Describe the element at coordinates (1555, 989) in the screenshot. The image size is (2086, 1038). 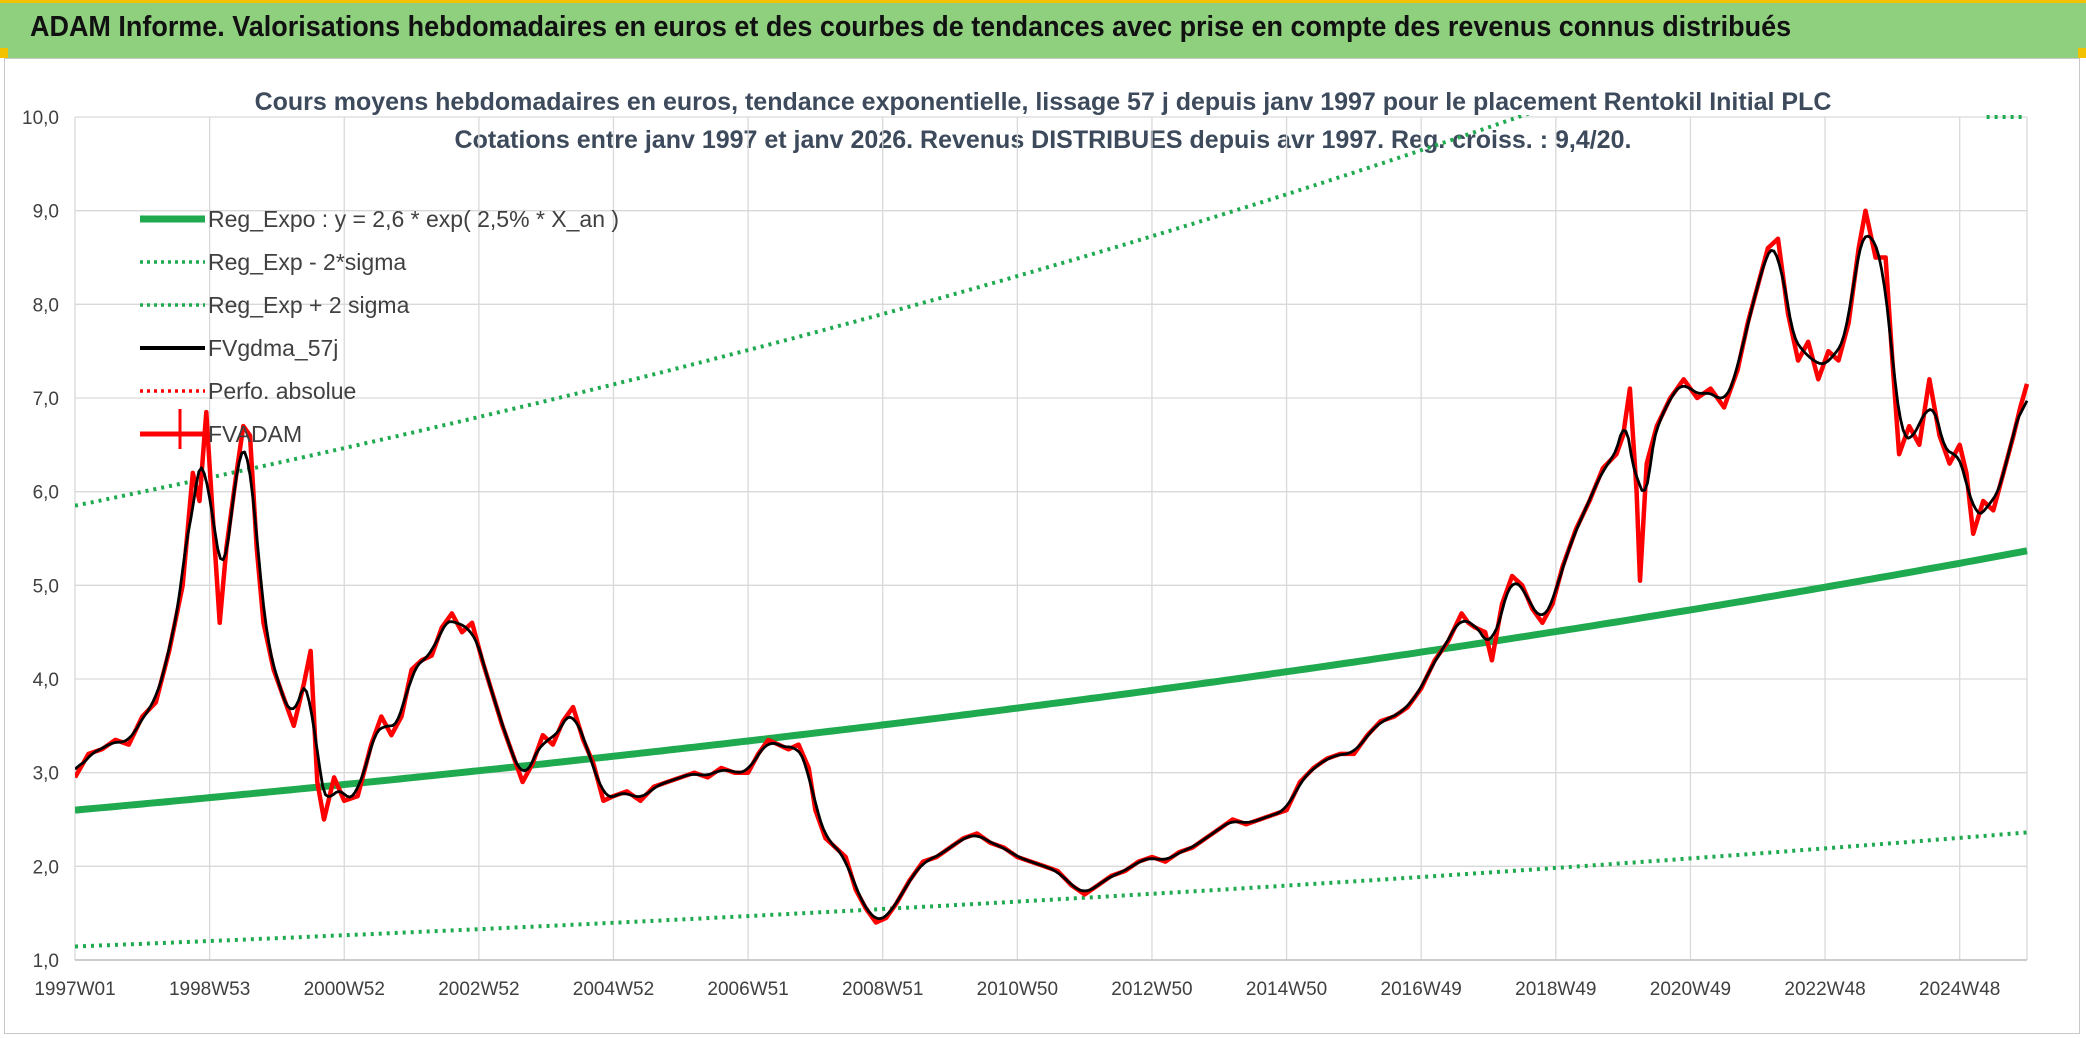
I see `x-tick-label: 2018W49` at that location.